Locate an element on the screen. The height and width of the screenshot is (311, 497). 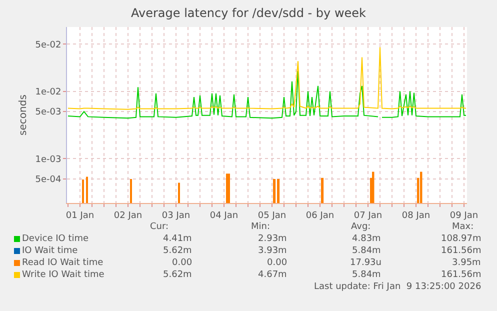
legend-label: Read IO Wait time is located at coordinates (63, 263).